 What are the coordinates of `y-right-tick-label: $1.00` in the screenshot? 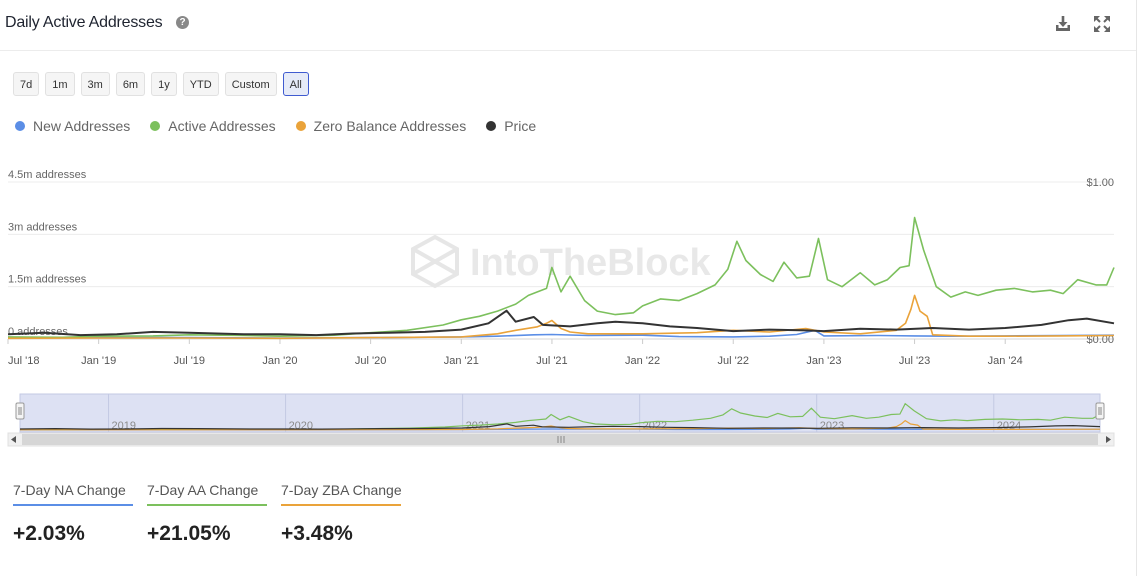 It's located at (1100, 183).